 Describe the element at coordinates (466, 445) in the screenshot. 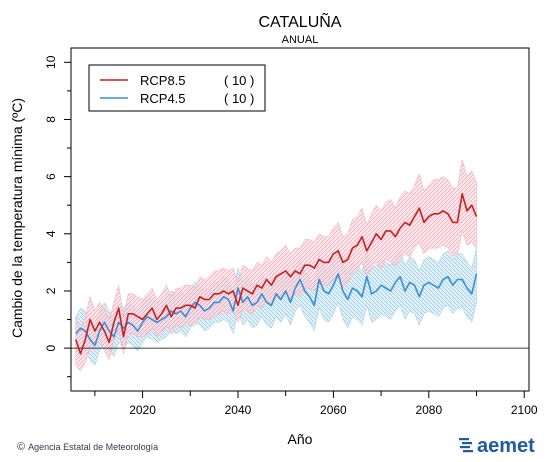

I see `aemet-logo-mark-icon` at that location.